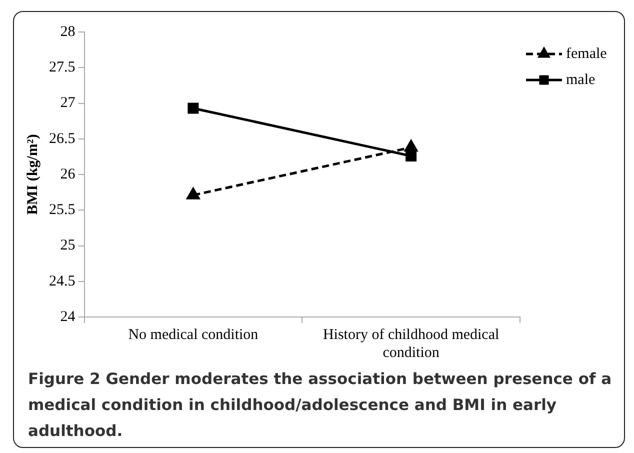 The width and height of the screenshot is (634, 453). Describe the element at coordinates (62, 281) in the screenshot. I see `y-tick-label: 24.5` at that location.